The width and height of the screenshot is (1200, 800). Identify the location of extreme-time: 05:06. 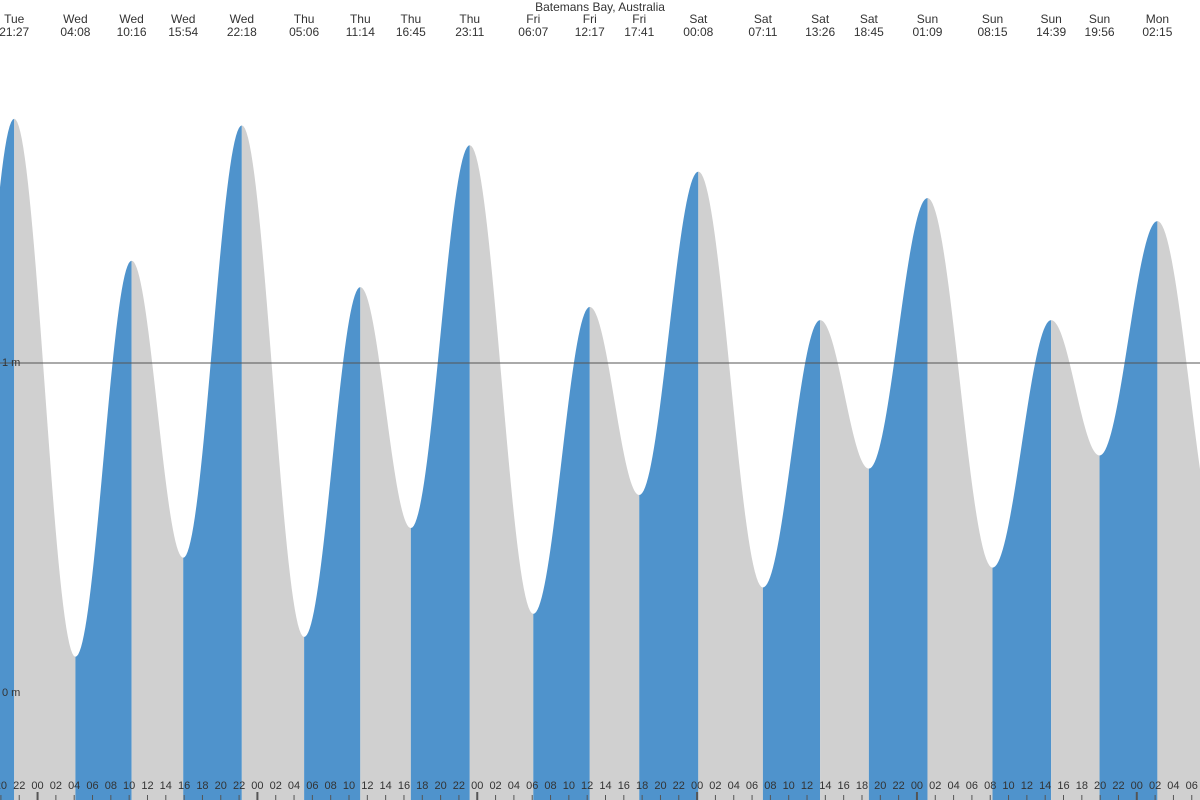
(304, 32).